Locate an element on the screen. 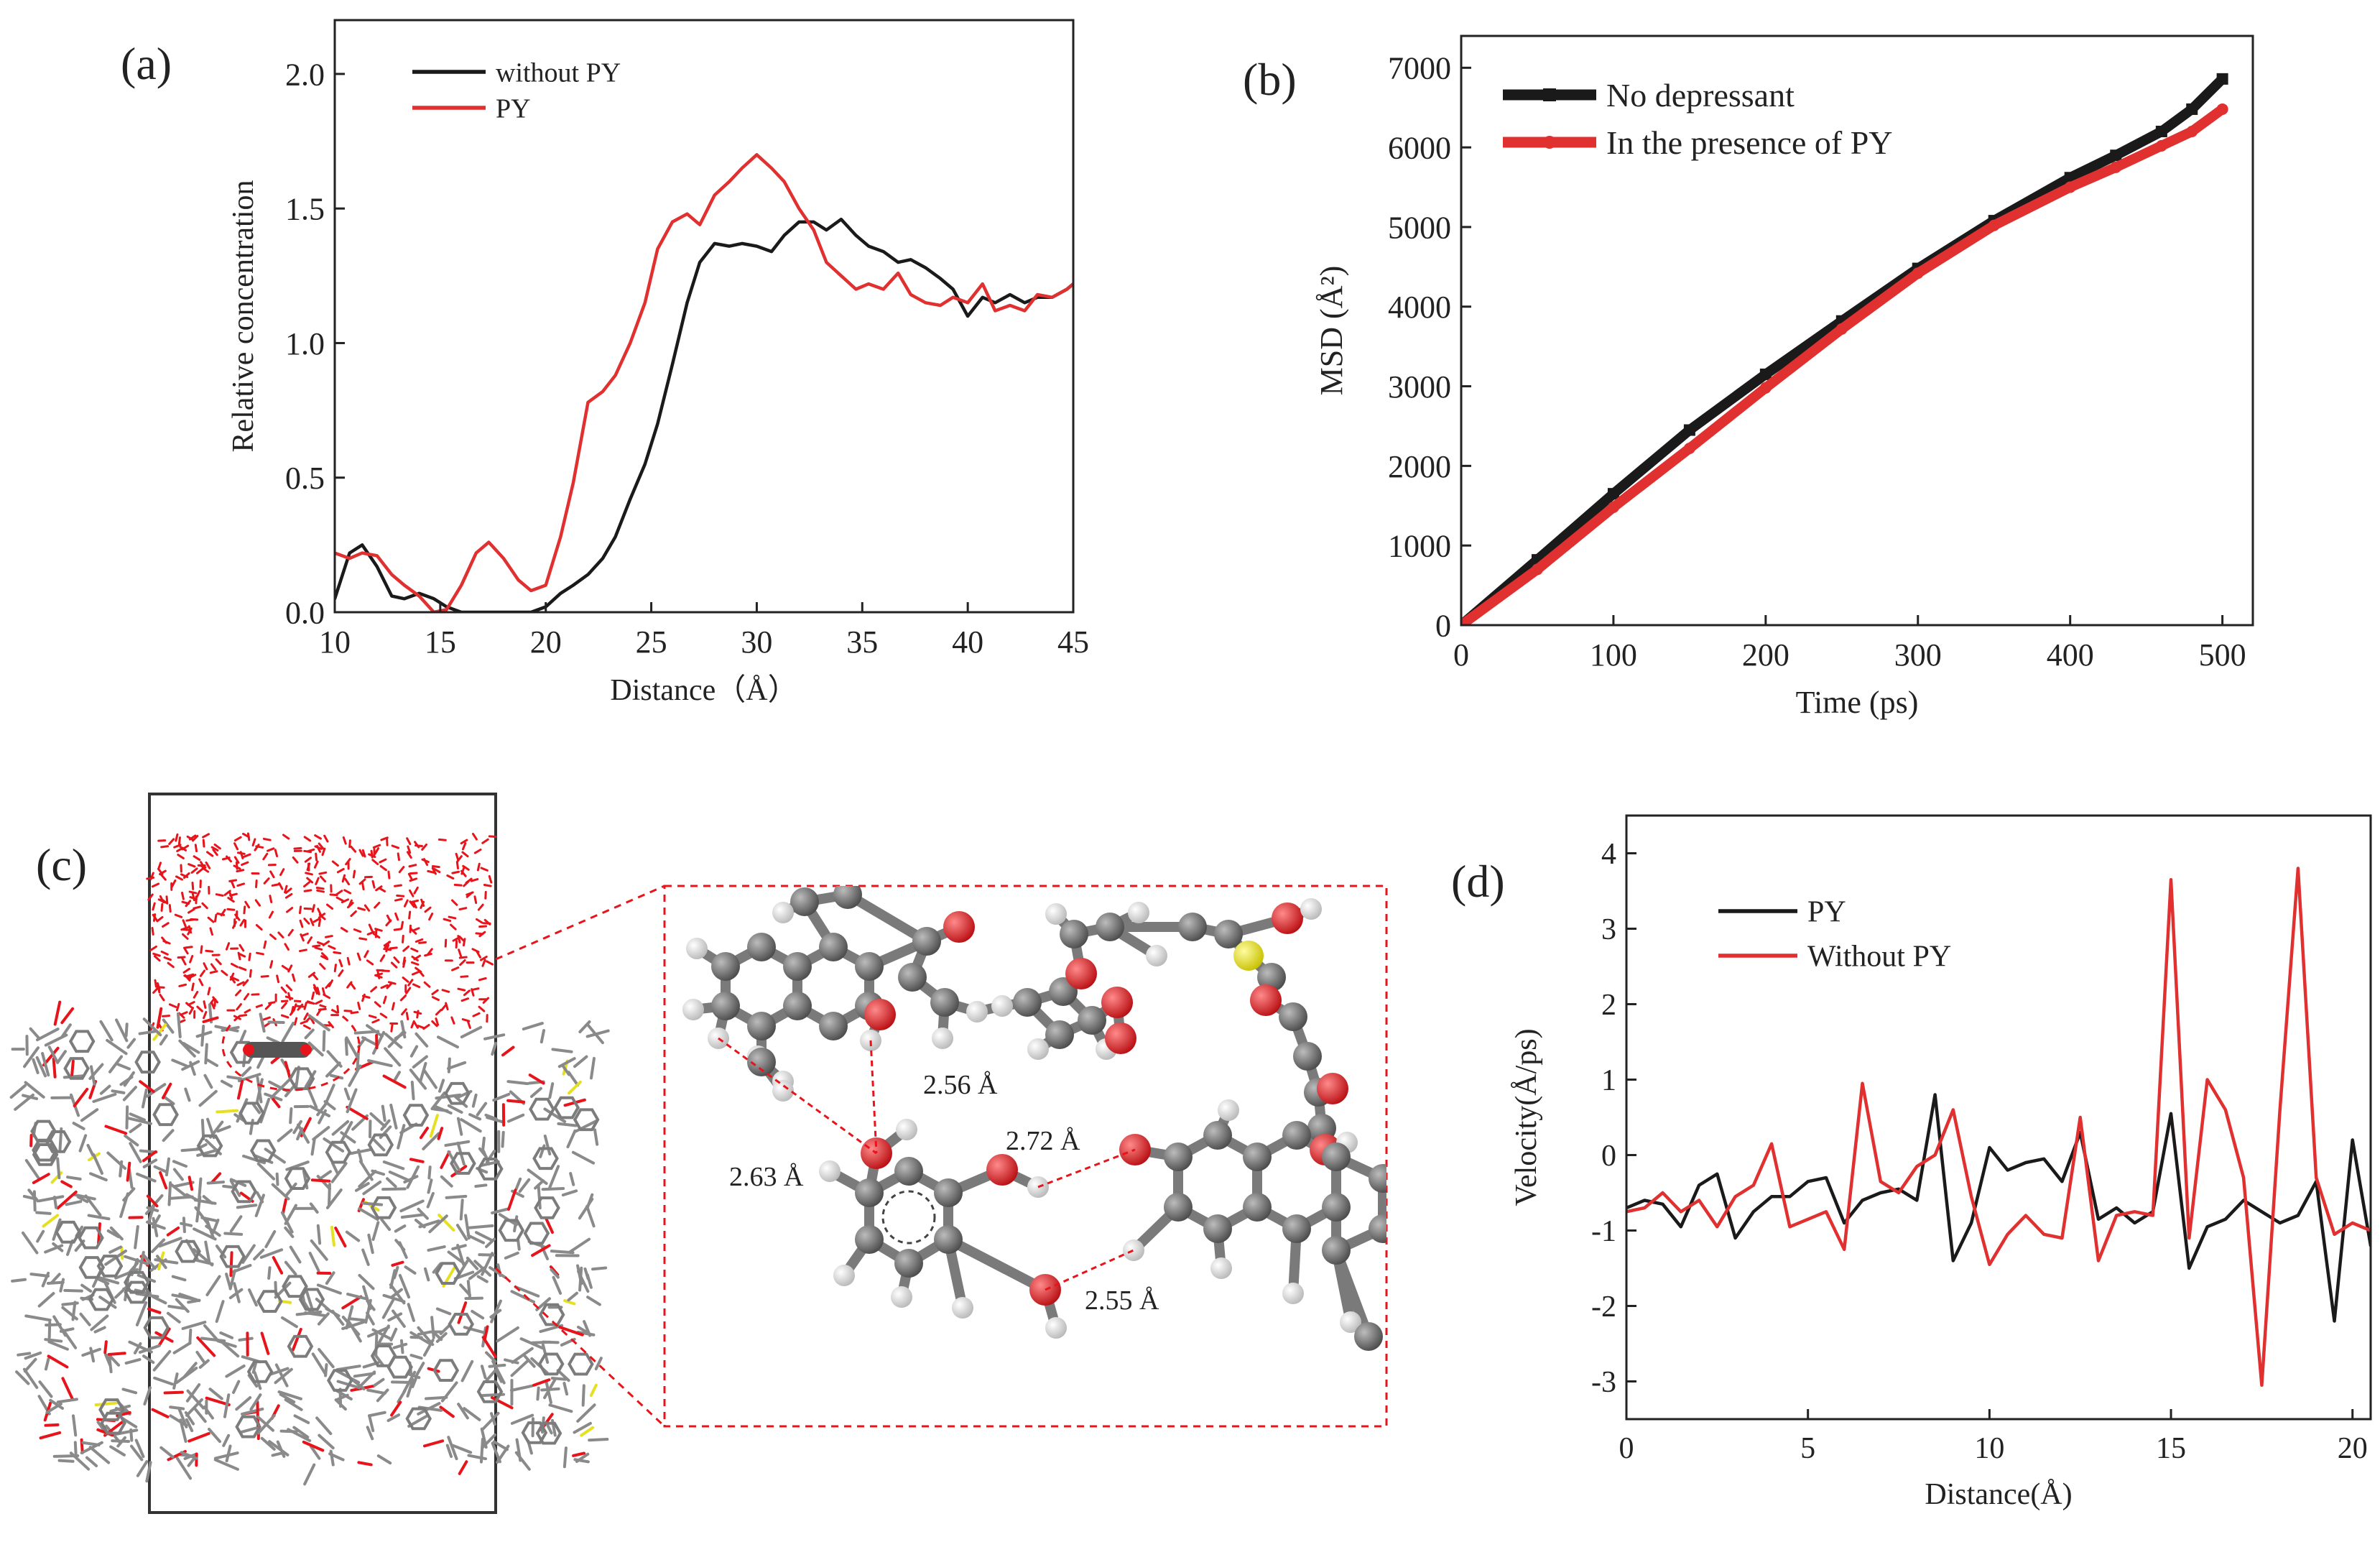  b-y-tick-label: 7000 is located at coordinates (1419, 68).